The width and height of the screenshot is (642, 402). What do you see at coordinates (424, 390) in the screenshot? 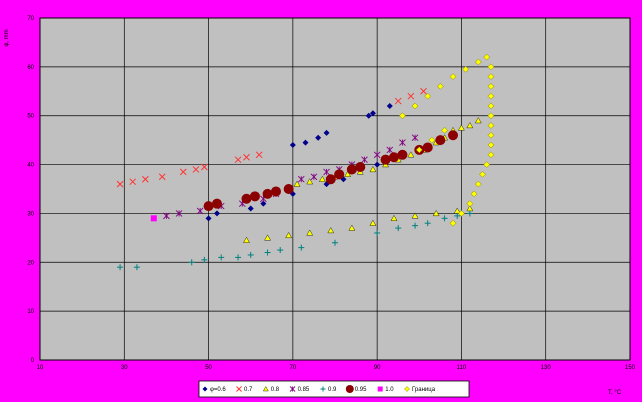
I see `legend-label: Граница` at bounding box center [424, 390].